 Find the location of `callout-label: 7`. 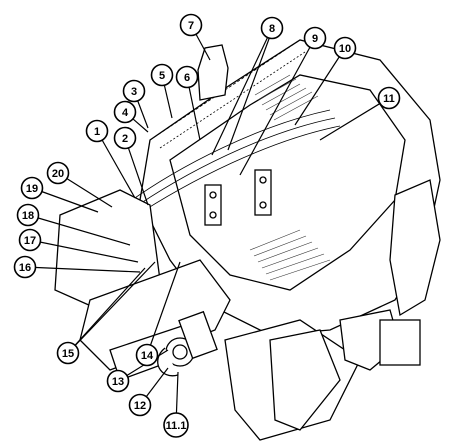

callout-label: 7 is located at coordinates (191, 26).